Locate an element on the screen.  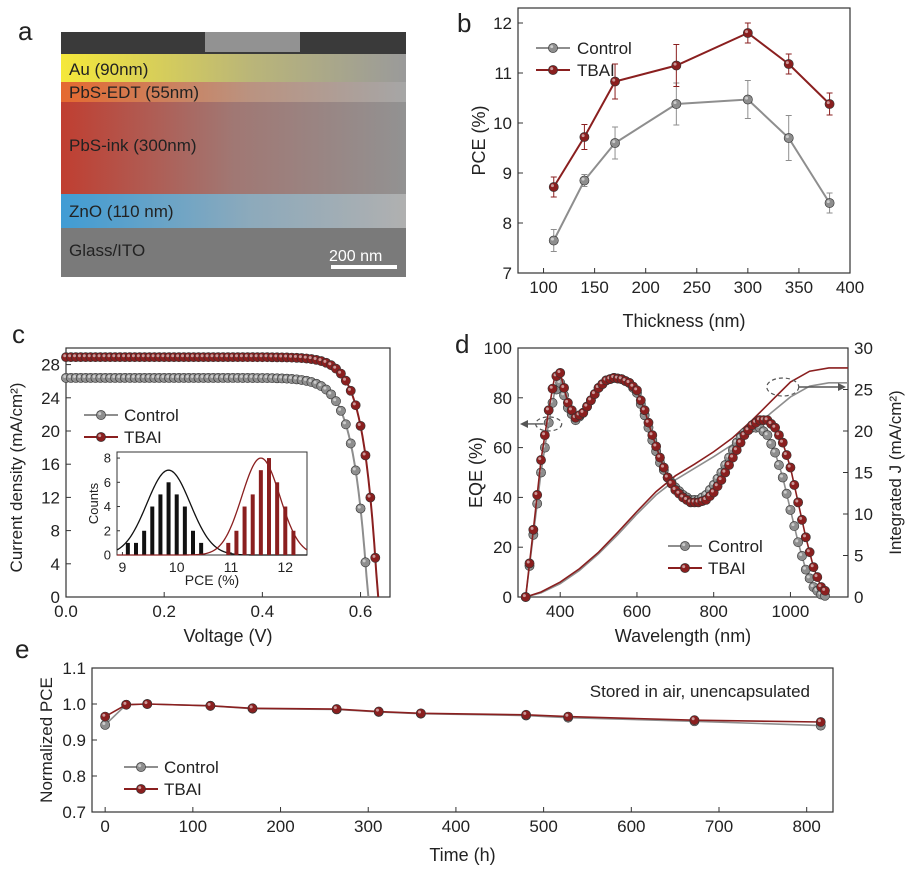
x-tick-label: 200 is located at coordinates (280, 826).